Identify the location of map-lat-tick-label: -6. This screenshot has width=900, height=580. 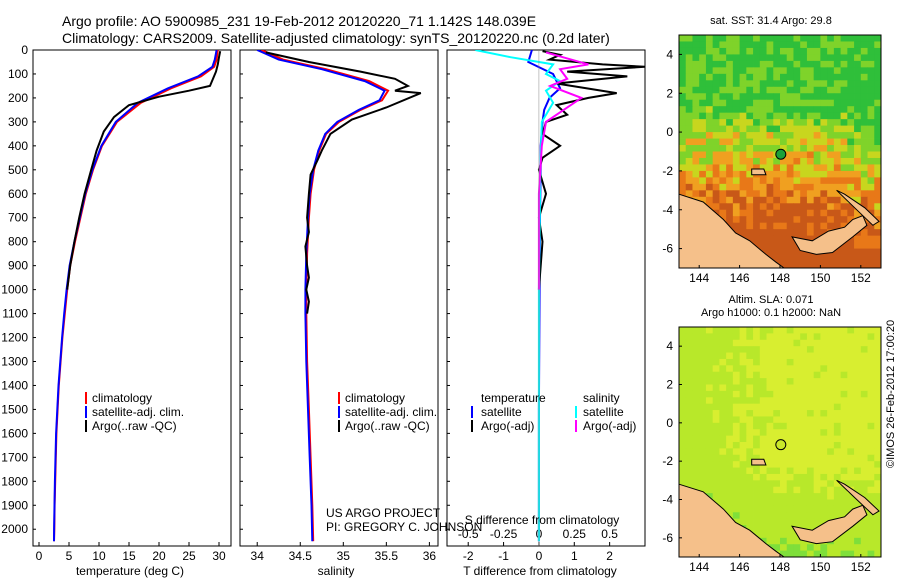
(667, 538).